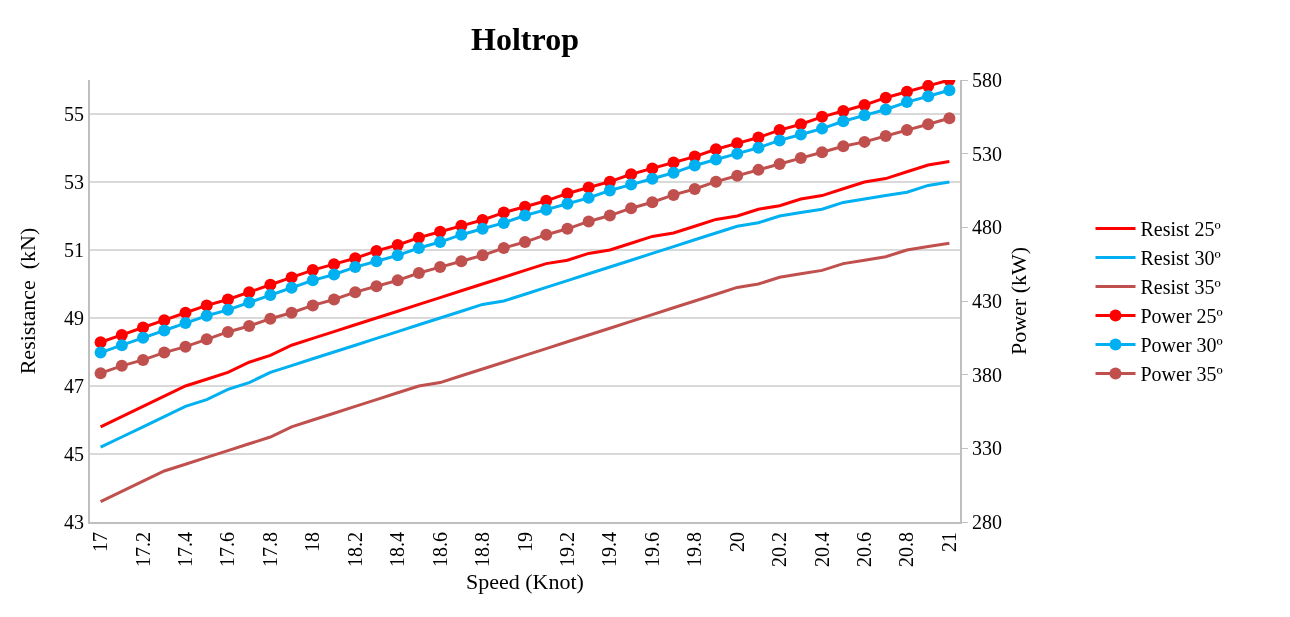 This screenshot has height=617, width=1290. What do you see at coordinates (74, 454) in the screenshot?
I see `y-tick-label: 45` at bounding box center [74, 454].